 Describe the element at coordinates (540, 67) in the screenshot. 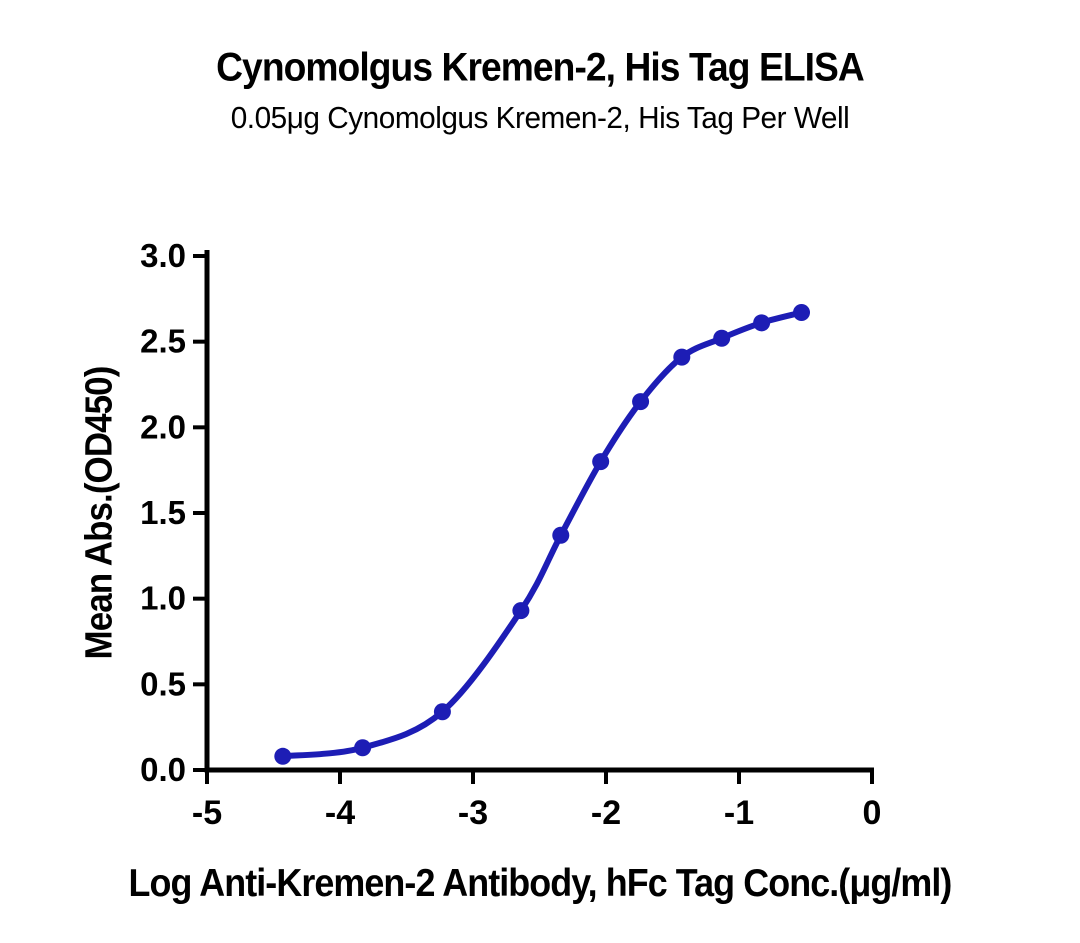

I see `chart-title: Cynomolgus Kremen-2, His Tag ELISA` at that location.